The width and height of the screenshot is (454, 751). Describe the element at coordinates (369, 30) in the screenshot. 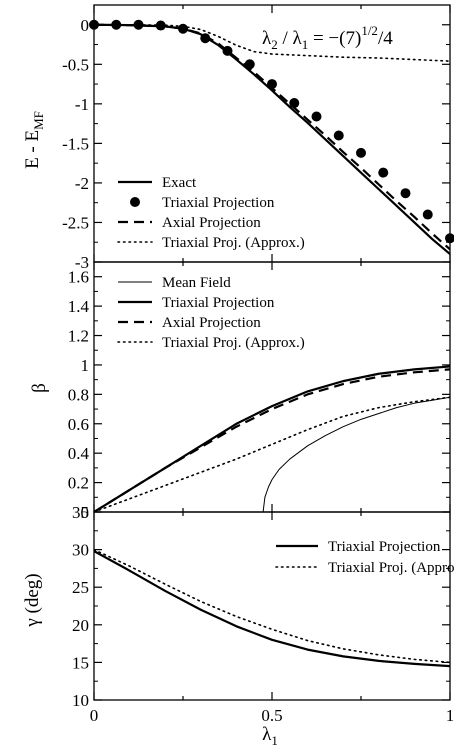

I see `title-sup: 1/2` at that location.